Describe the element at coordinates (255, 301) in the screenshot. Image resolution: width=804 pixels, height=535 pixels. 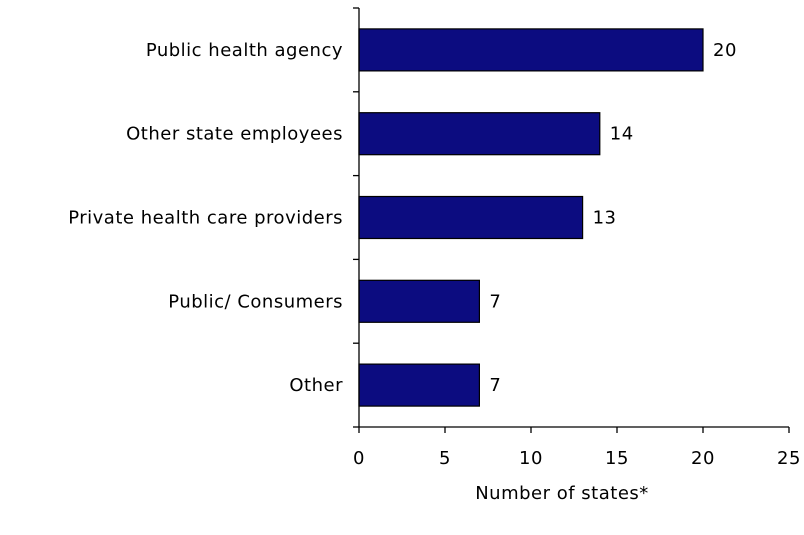
I see `category-label: Public/ Consumers` at that location.